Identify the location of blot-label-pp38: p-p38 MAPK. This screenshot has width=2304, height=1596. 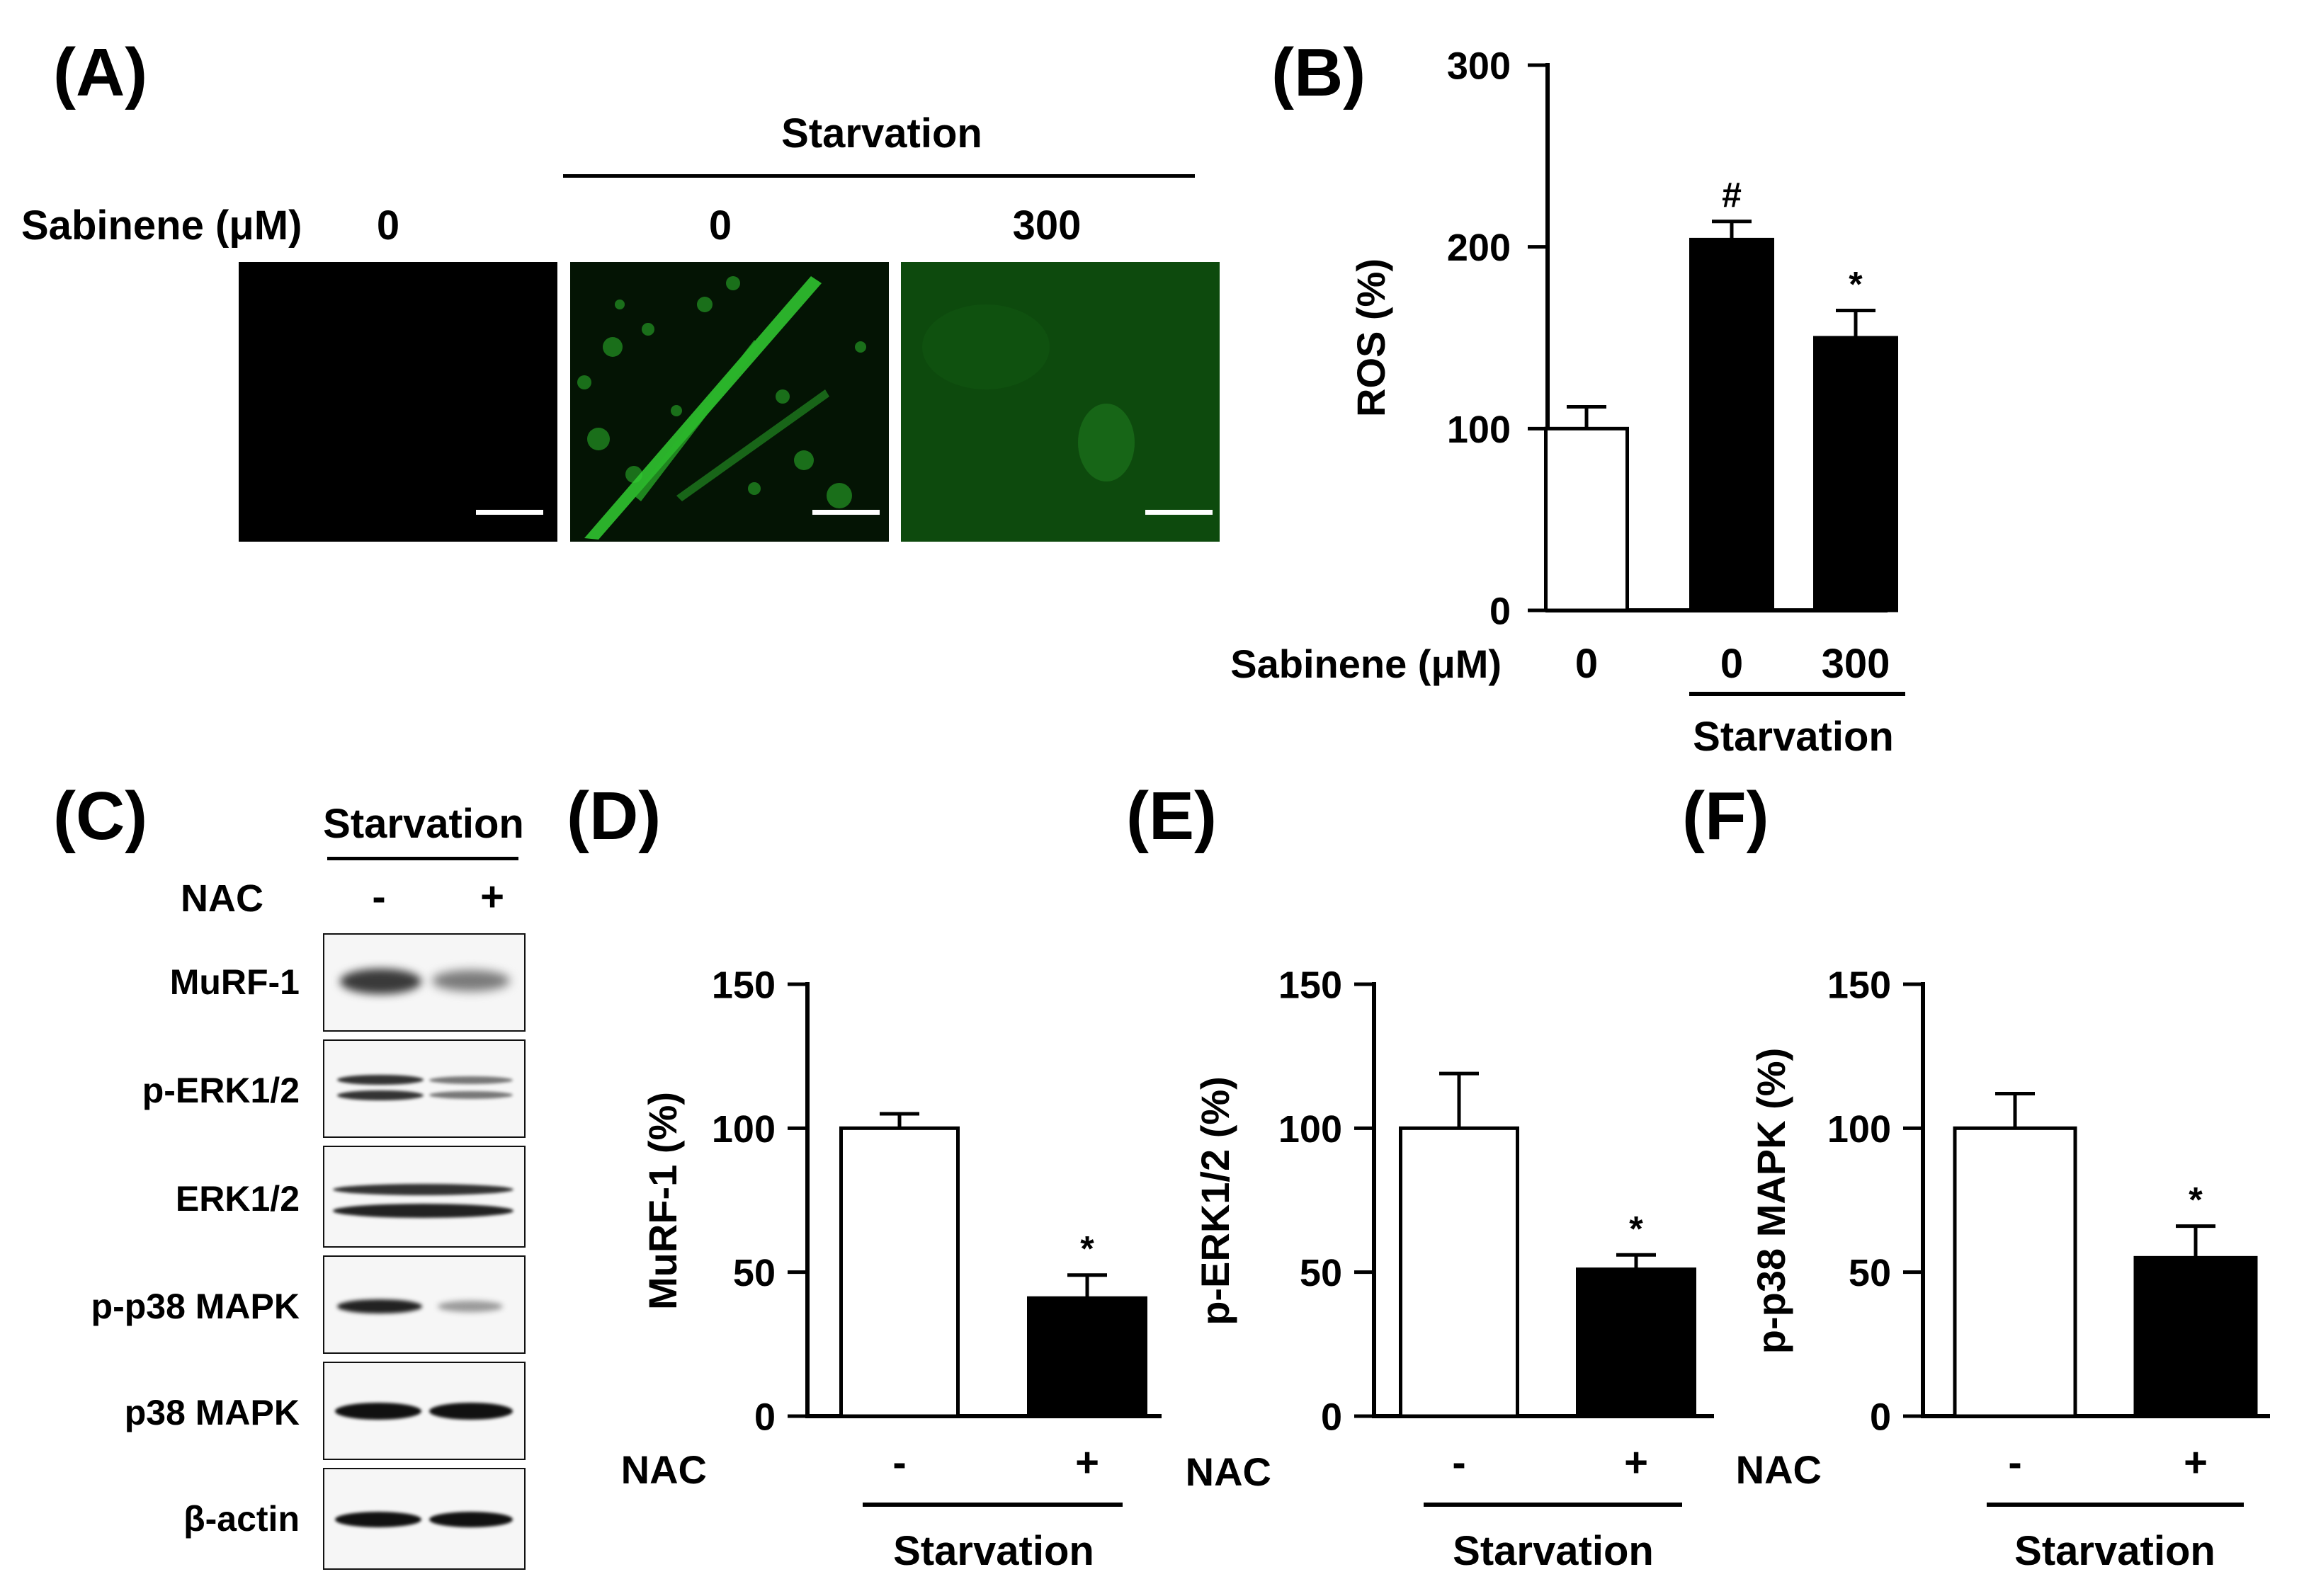
(195, 1306).